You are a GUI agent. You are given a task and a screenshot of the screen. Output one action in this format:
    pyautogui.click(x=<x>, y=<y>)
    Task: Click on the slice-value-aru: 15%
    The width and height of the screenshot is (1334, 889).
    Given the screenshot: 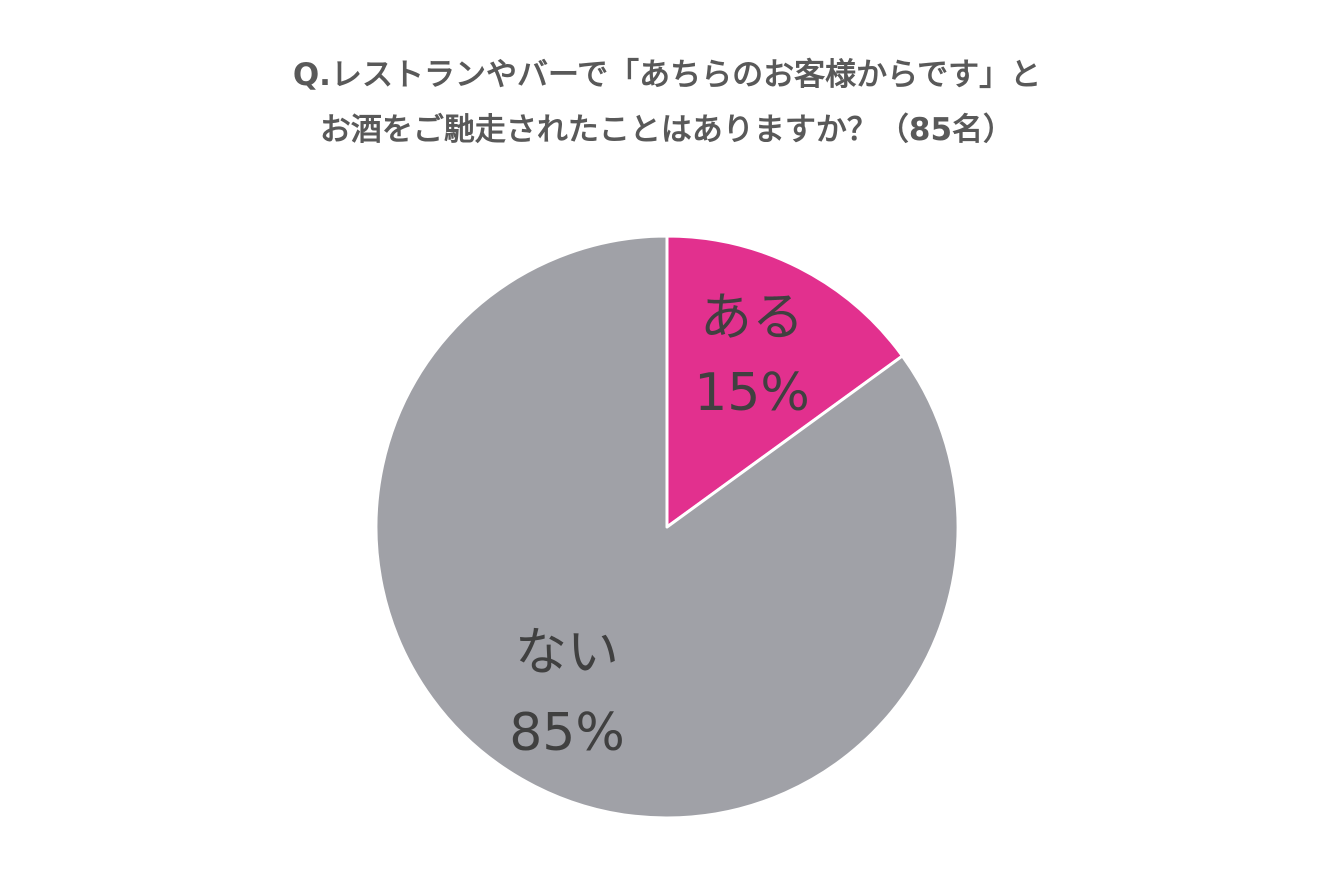 What is the action you would take?
    pyautogui.click(x=752, y=393)
    